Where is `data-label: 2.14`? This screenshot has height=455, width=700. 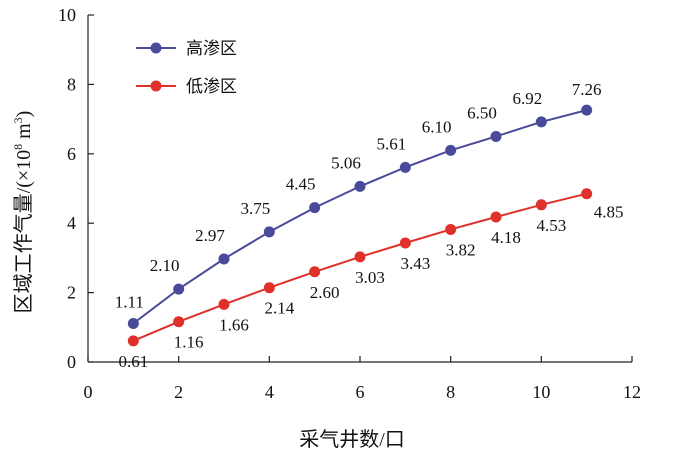
data-label: 2.14 is located at coordinates (279, 308).